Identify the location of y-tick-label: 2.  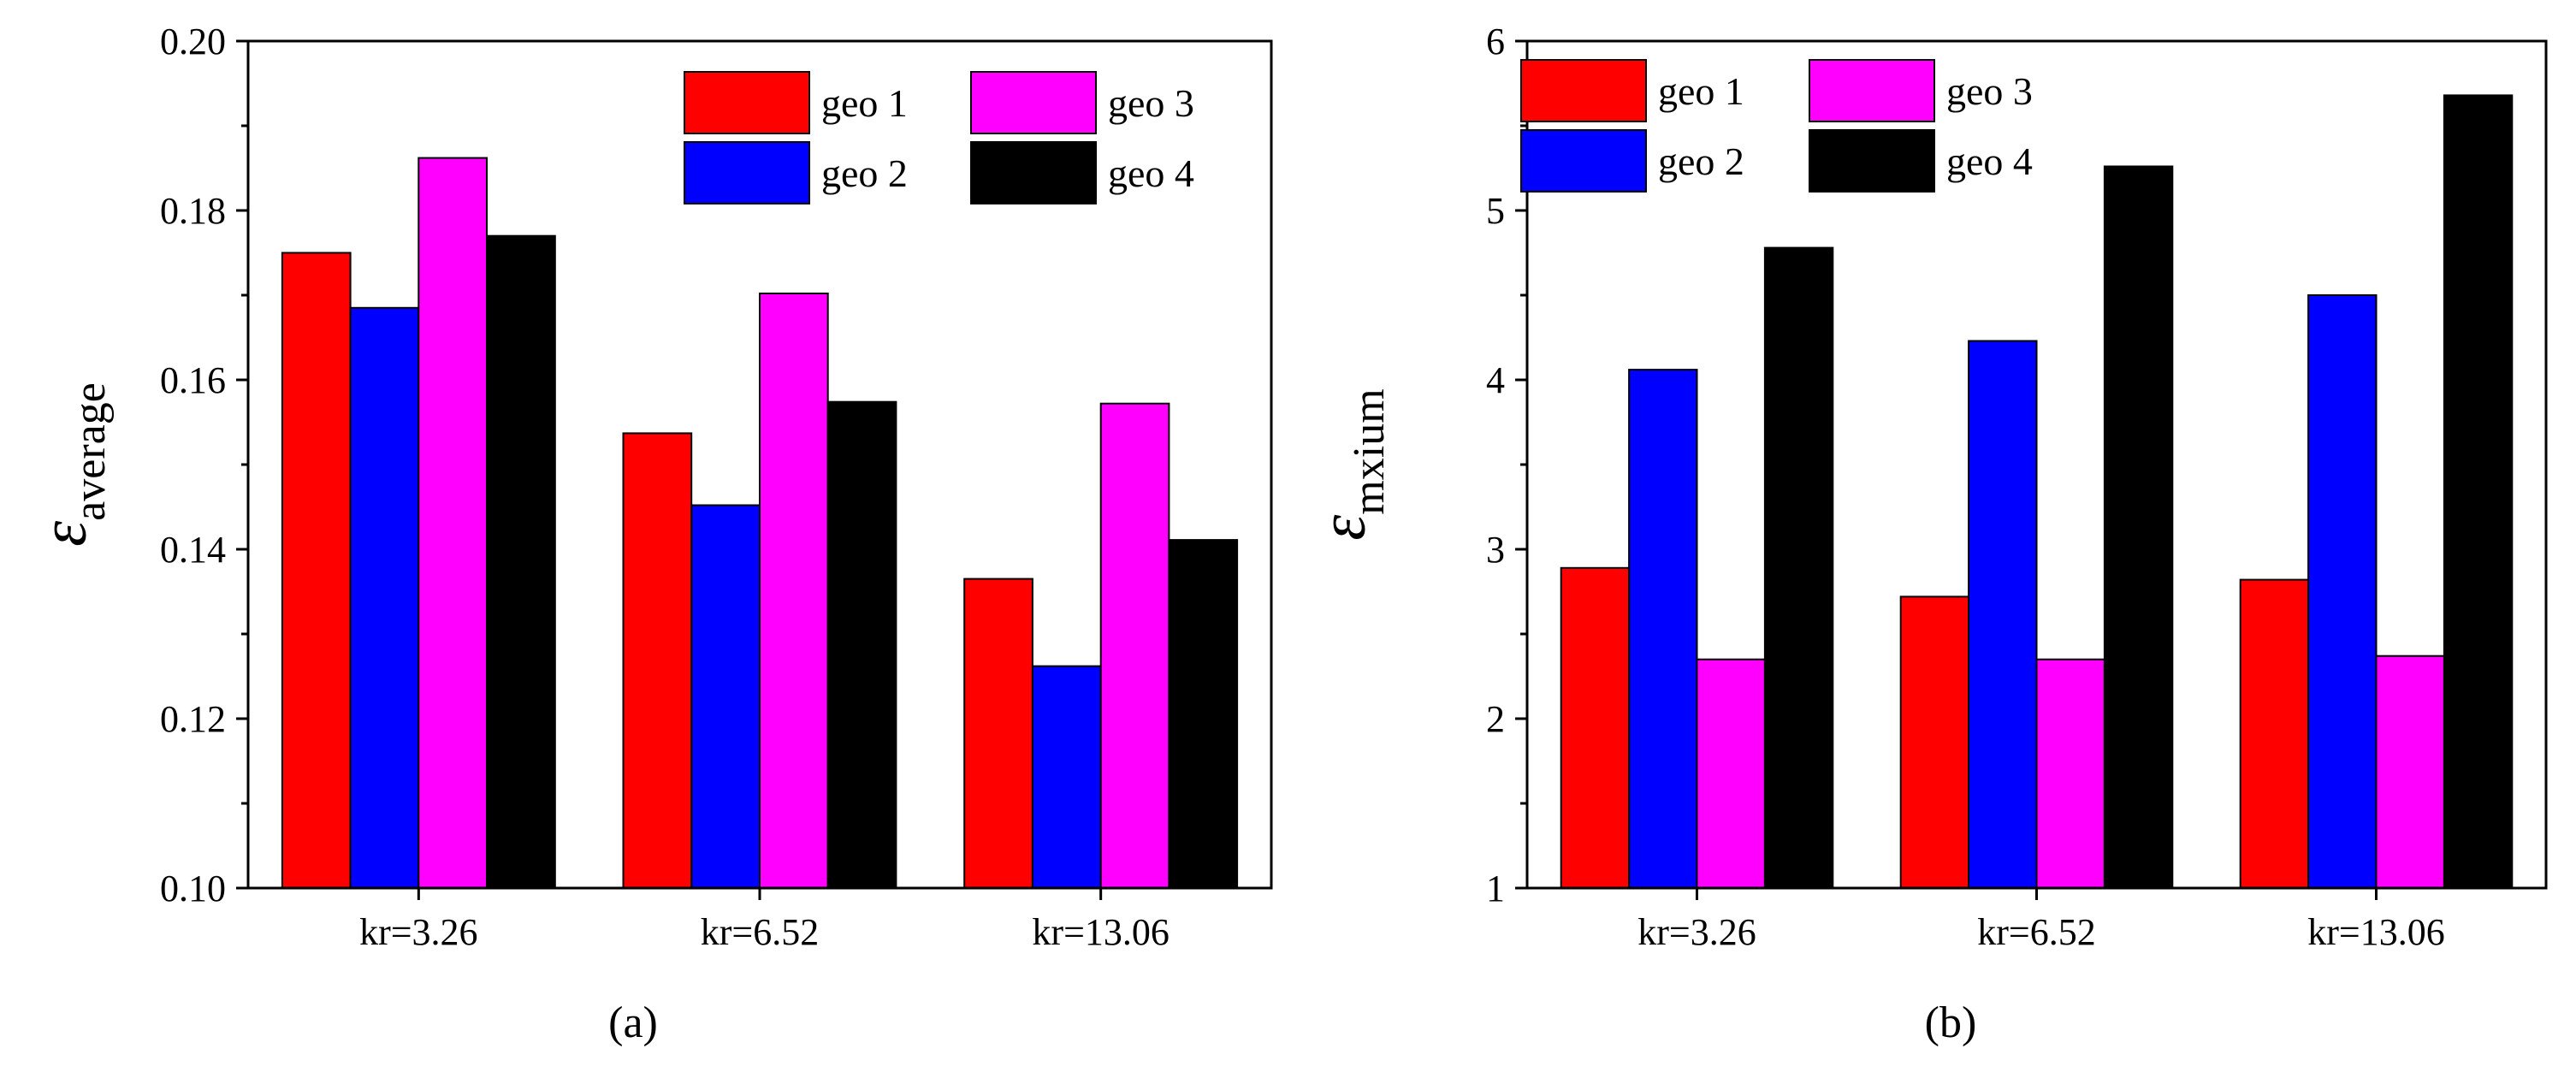
(1495, 719).